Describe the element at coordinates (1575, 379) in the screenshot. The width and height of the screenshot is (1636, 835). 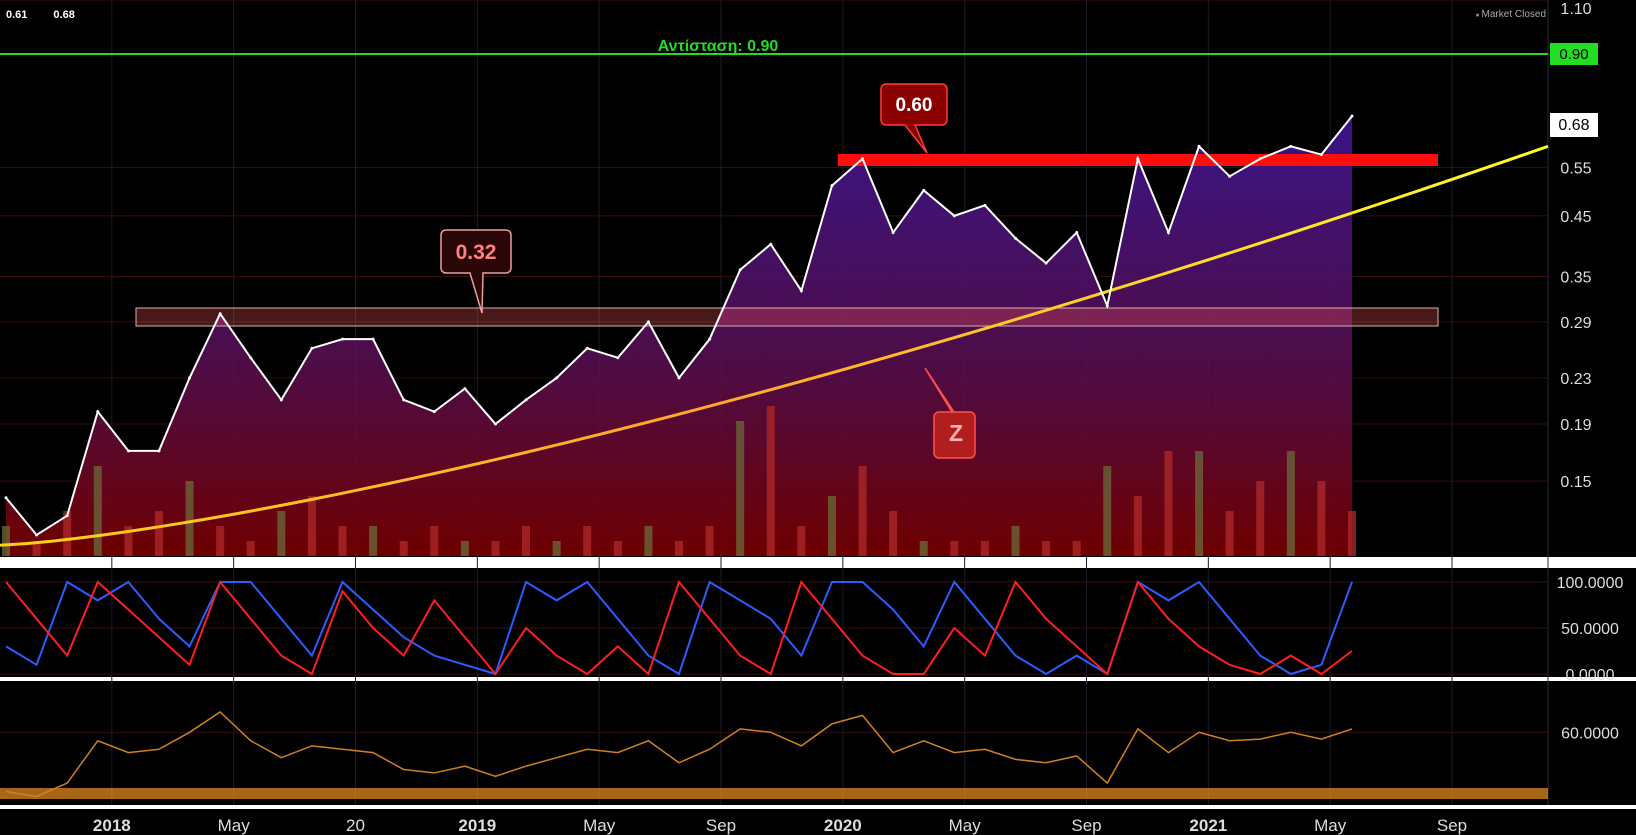
I see `y-tick-label: 0.23` at that location.